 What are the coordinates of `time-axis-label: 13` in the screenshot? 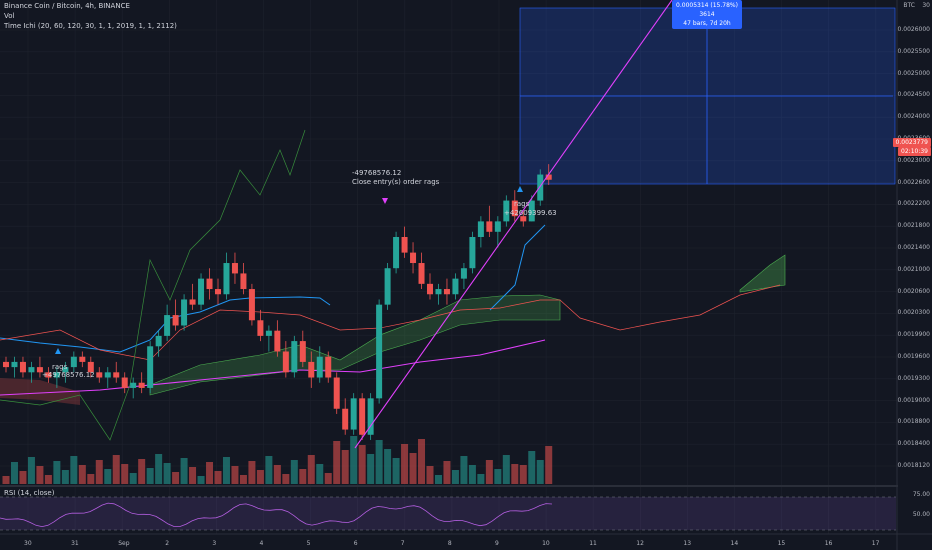 It's located at (687, 543).